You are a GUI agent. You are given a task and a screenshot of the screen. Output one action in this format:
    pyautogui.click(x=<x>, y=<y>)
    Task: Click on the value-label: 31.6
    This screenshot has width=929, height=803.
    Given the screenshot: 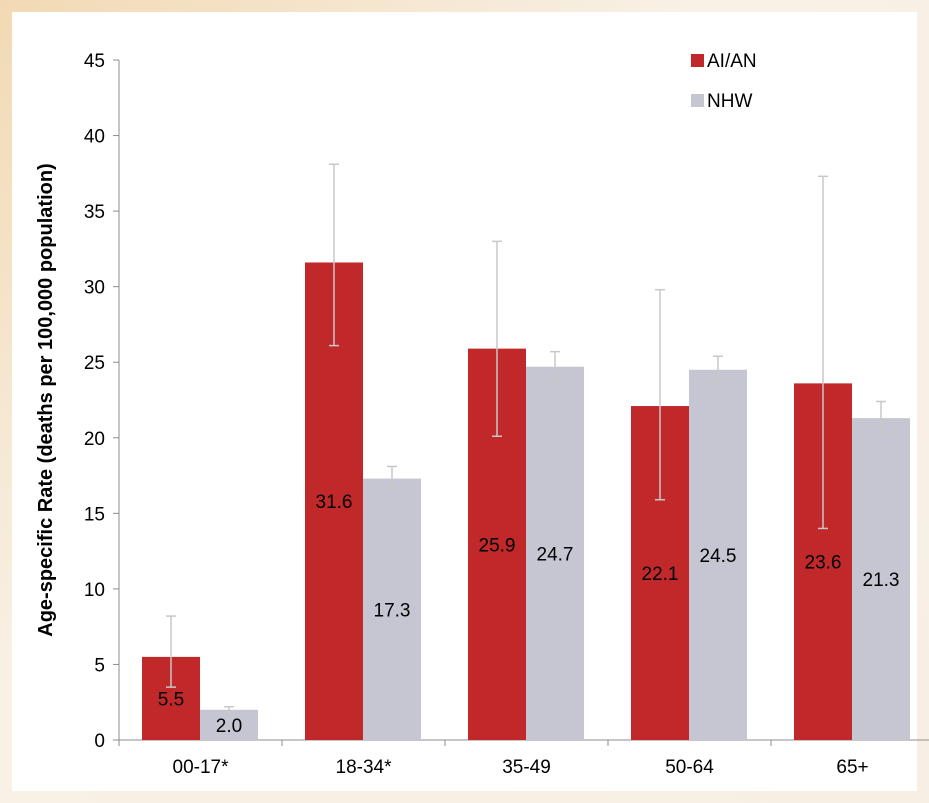 What is the action you would take?
    pyautogui.click(x=334, y=502)
    